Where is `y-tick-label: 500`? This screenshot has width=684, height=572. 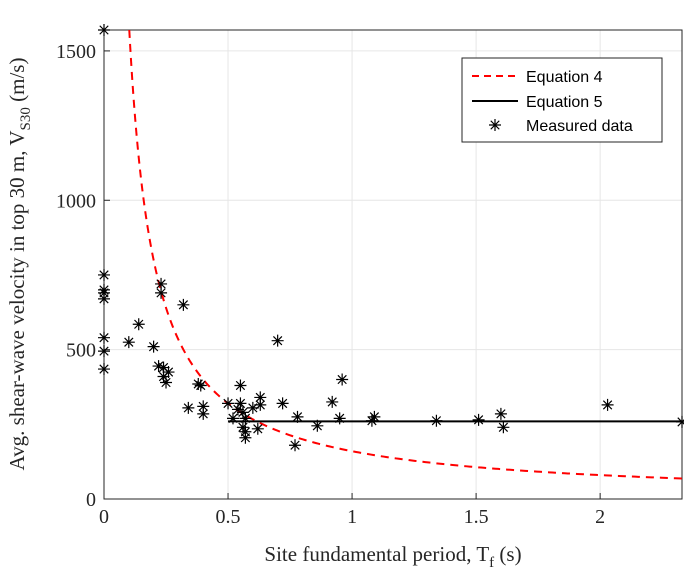 y-tick-label: 500 is located at coordinates (81, 351).